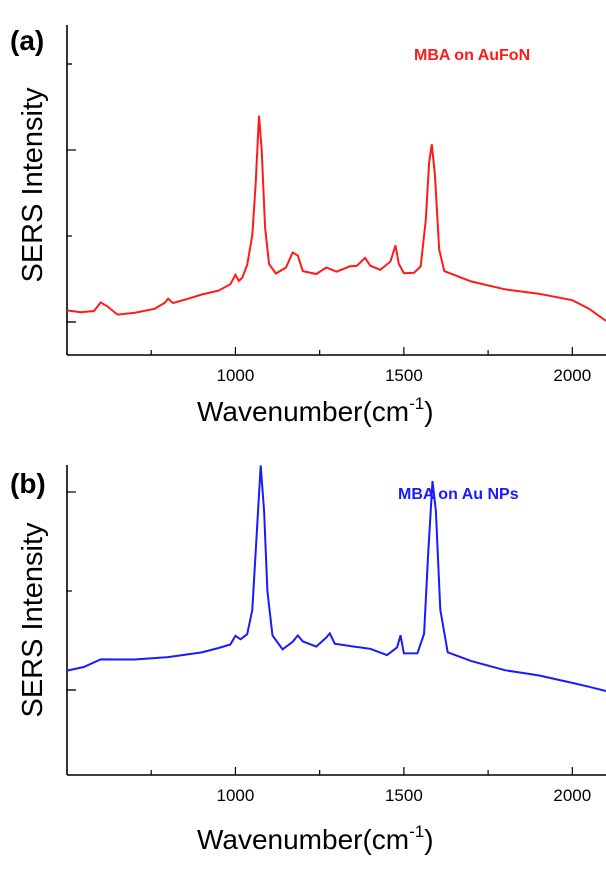 This screenshot has height=882, width=606. I want to click on panel-a-y-ticks, so click(71, 193).